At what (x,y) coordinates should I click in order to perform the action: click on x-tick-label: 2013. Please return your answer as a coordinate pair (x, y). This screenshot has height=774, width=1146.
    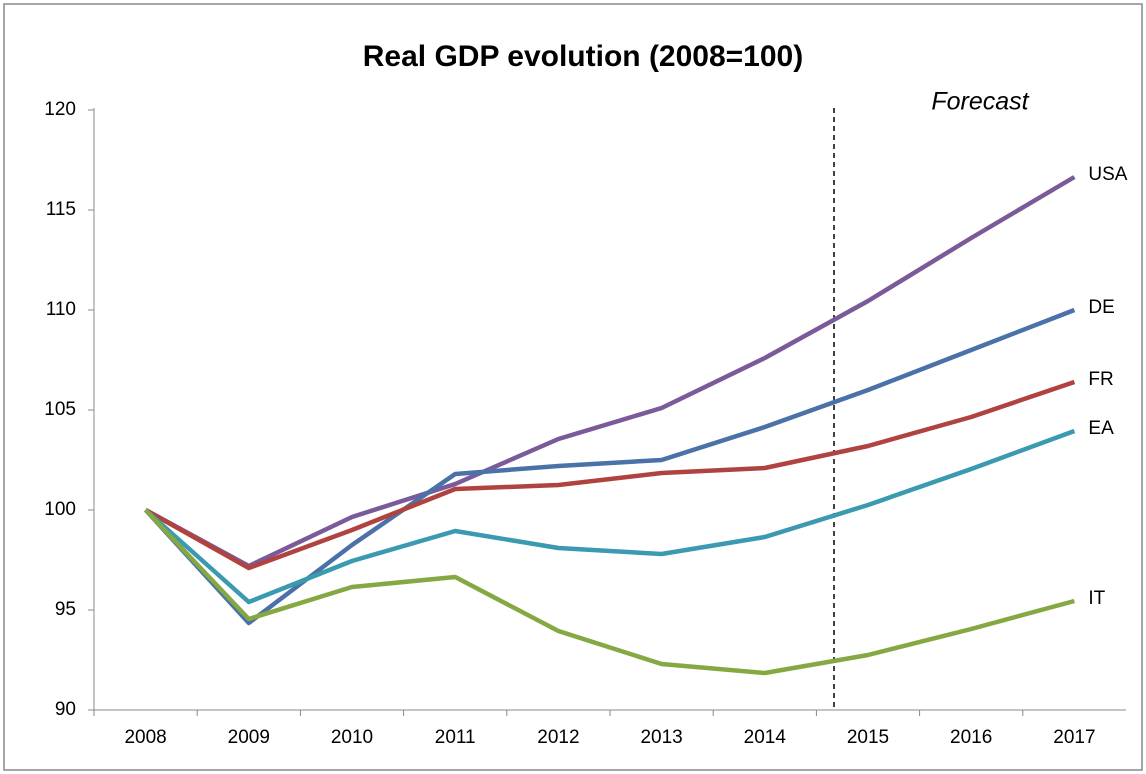
    Looking at the image, I should click on (661, 737).